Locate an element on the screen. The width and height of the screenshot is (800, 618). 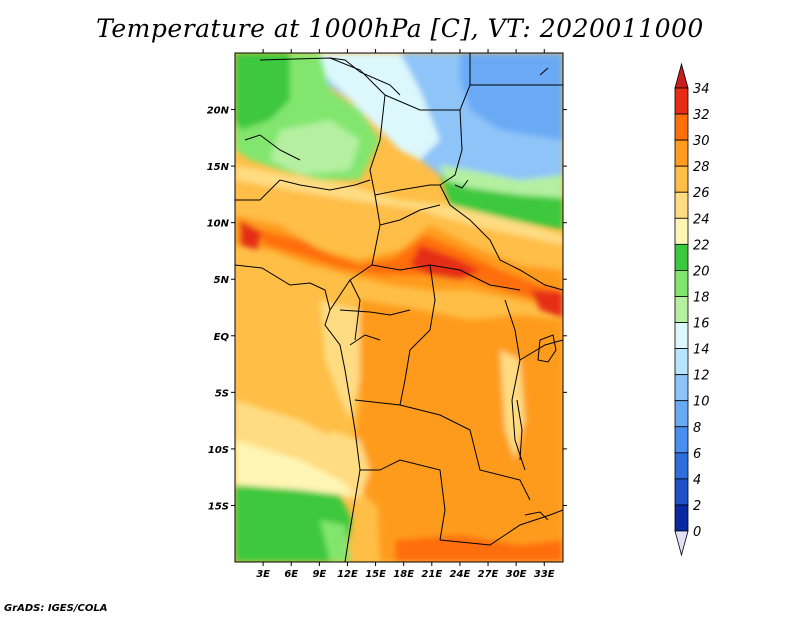
colorbar-label: 8 is located at coordinates (697, 428).